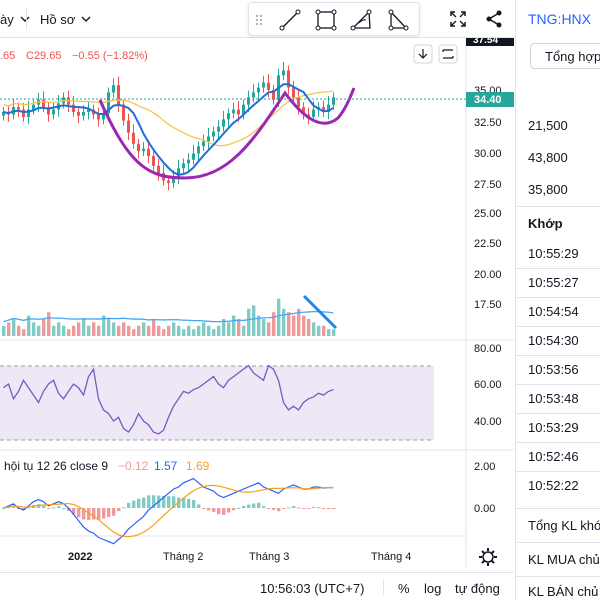 This screenshot has width=600, height=600. I want to click on ohlc-close: C29.65, so click(43, 56).